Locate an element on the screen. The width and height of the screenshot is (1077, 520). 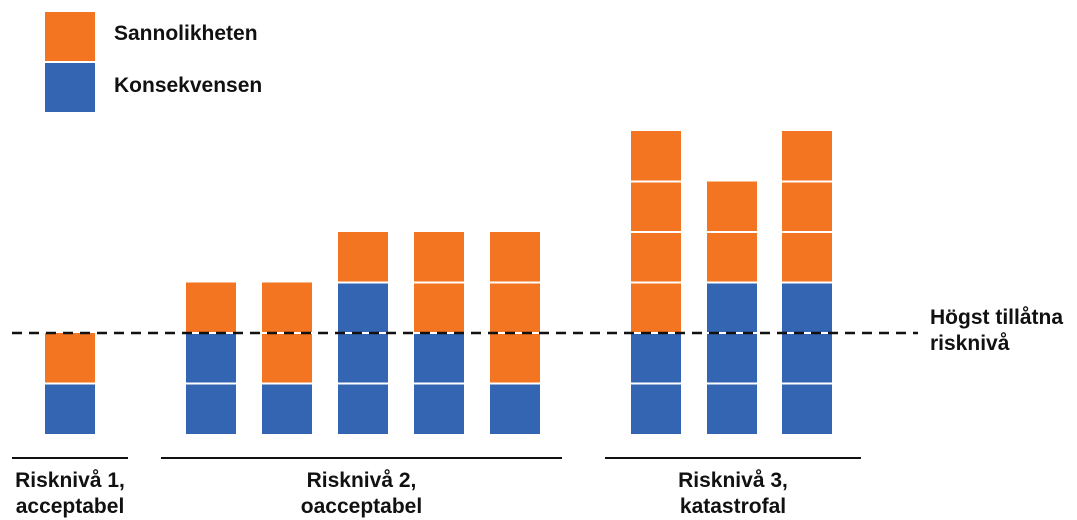
legend-swatch-sannolikheten is located at coordinates (70, 37).